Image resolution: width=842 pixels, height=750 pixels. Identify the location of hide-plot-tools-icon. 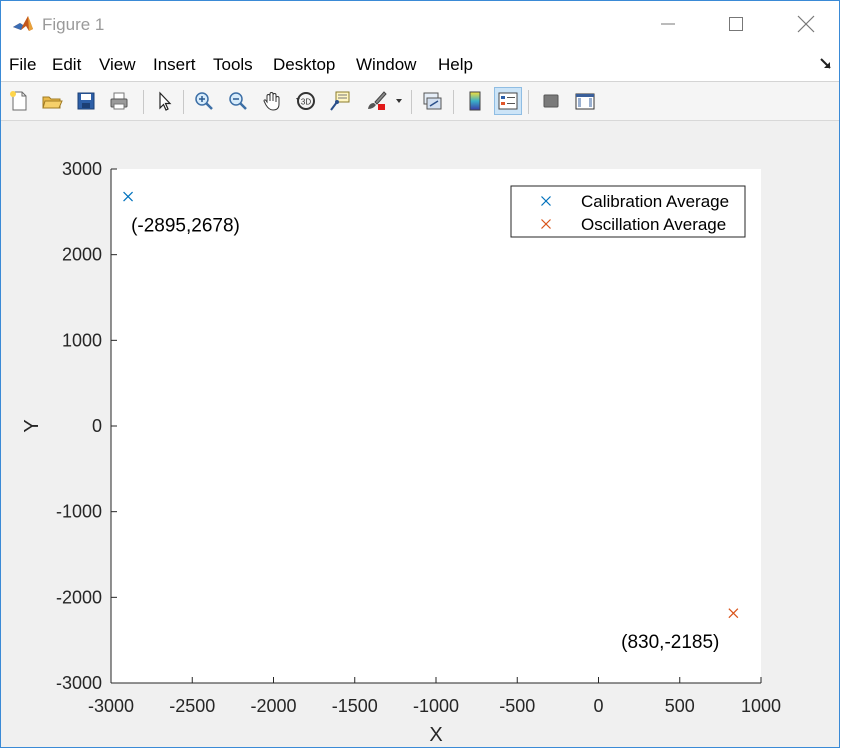
(551, 101).